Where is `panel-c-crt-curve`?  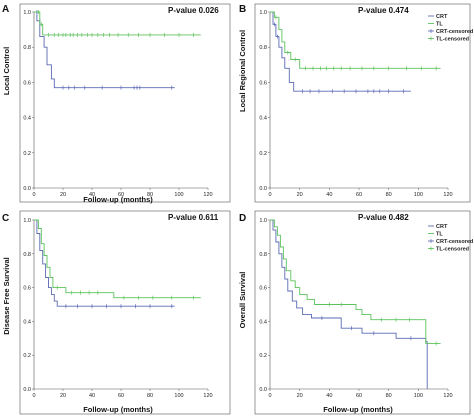
panel-c-crt-curve is located at coordinates (104, 263).